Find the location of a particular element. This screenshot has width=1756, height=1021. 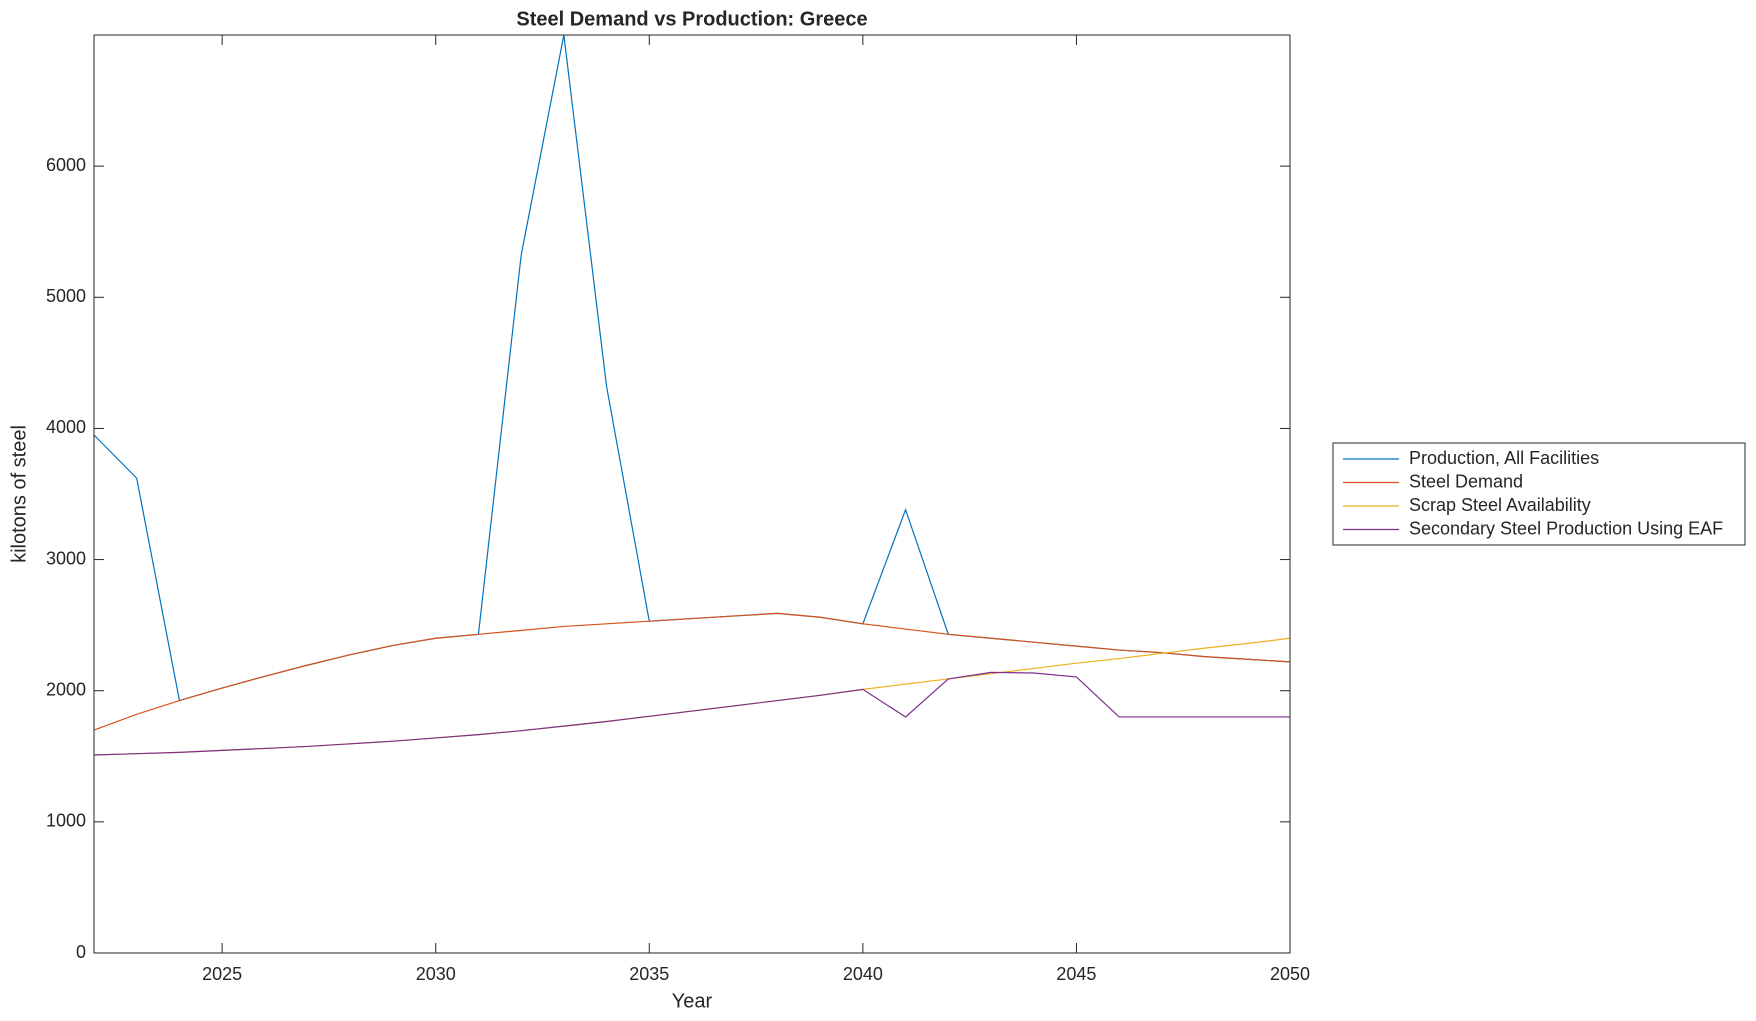

chart-title: Steel Demand vs Production: Greece is located at coordinates (691, 19).